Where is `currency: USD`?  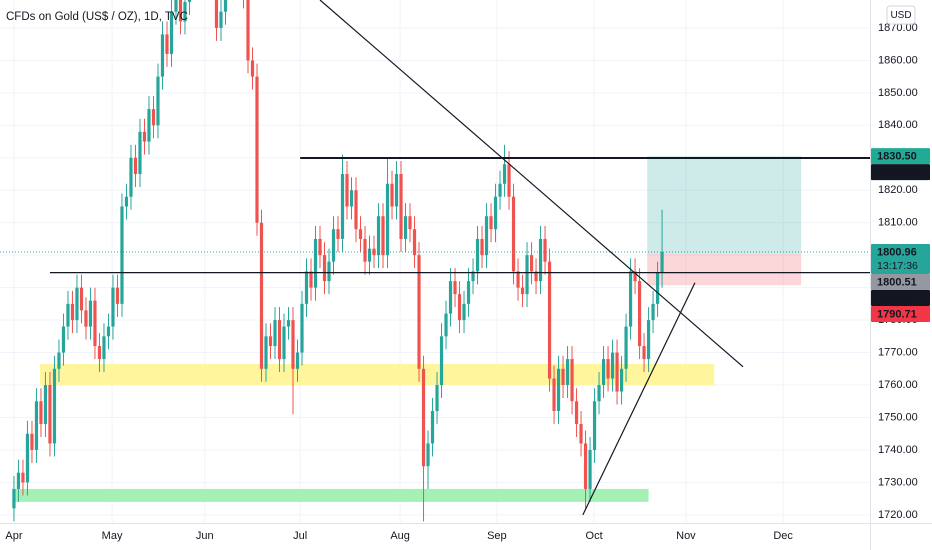 currency: USD is located at coordinates (900, 15).